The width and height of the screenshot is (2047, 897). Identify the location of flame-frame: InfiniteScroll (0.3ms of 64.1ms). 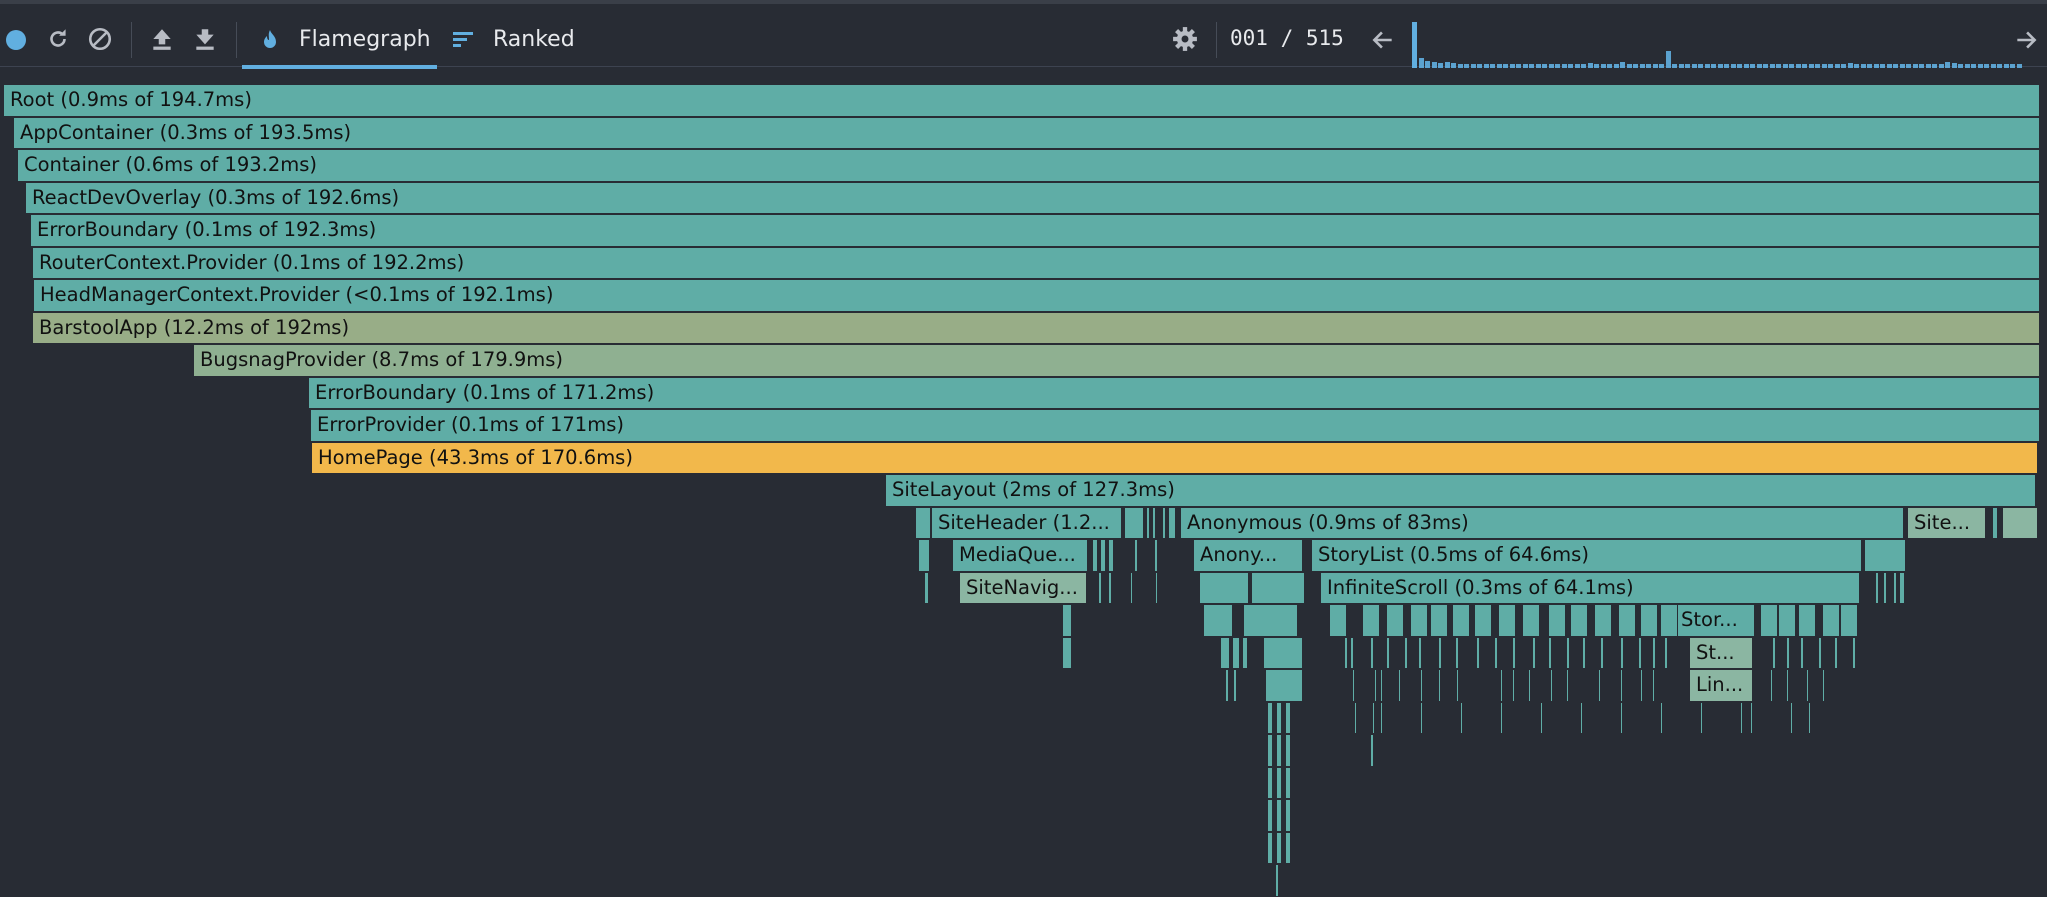
(1590, 587).